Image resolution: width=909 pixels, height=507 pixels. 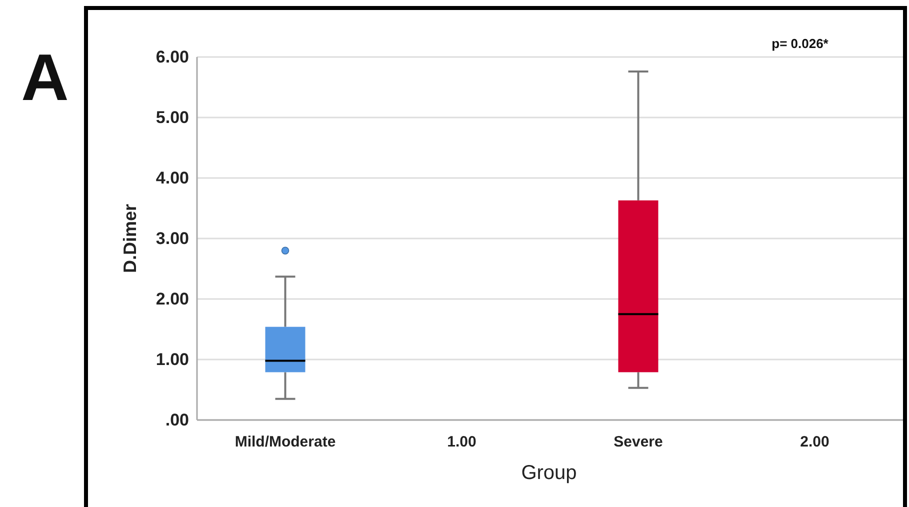 What do you see at coordinates (172, 299) in the screenshot?
I see `y-tick-label: 2.00` at bounding box center [172, 299].